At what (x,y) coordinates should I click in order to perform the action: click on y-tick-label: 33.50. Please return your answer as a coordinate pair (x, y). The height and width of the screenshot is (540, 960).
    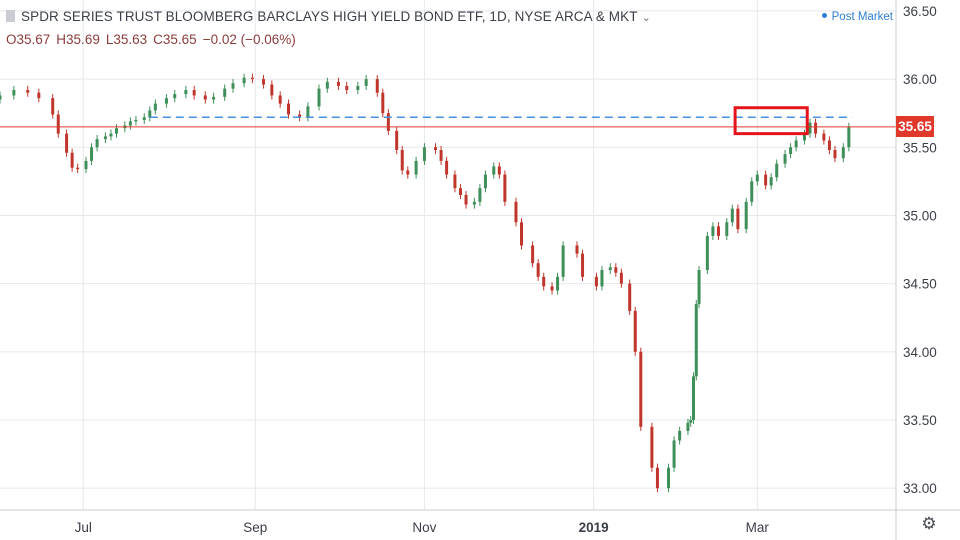
    Looking at the image, I should click on (920, 420).